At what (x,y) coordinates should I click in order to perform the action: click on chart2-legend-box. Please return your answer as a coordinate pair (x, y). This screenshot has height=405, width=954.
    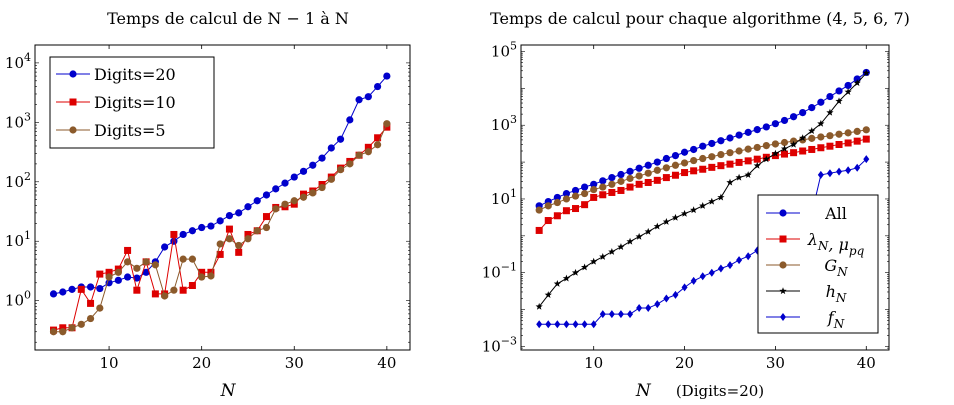
    Looking at the image, I should click on (818, 264).